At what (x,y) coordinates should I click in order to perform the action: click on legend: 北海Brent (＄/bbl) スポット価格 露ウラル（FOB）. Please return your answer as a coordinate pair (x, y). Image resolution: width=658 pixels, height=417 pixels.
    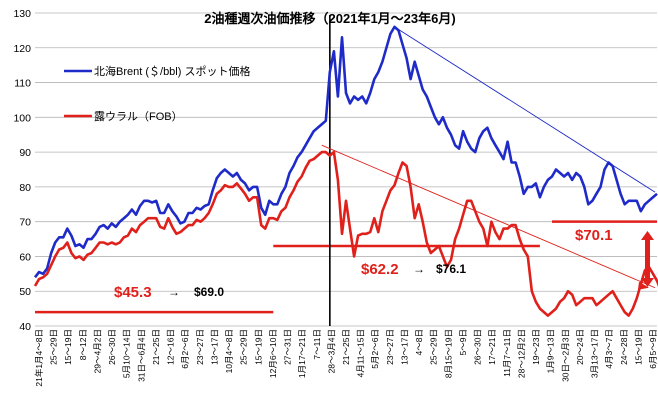
    Looking at the image, I should click on (157, 93).